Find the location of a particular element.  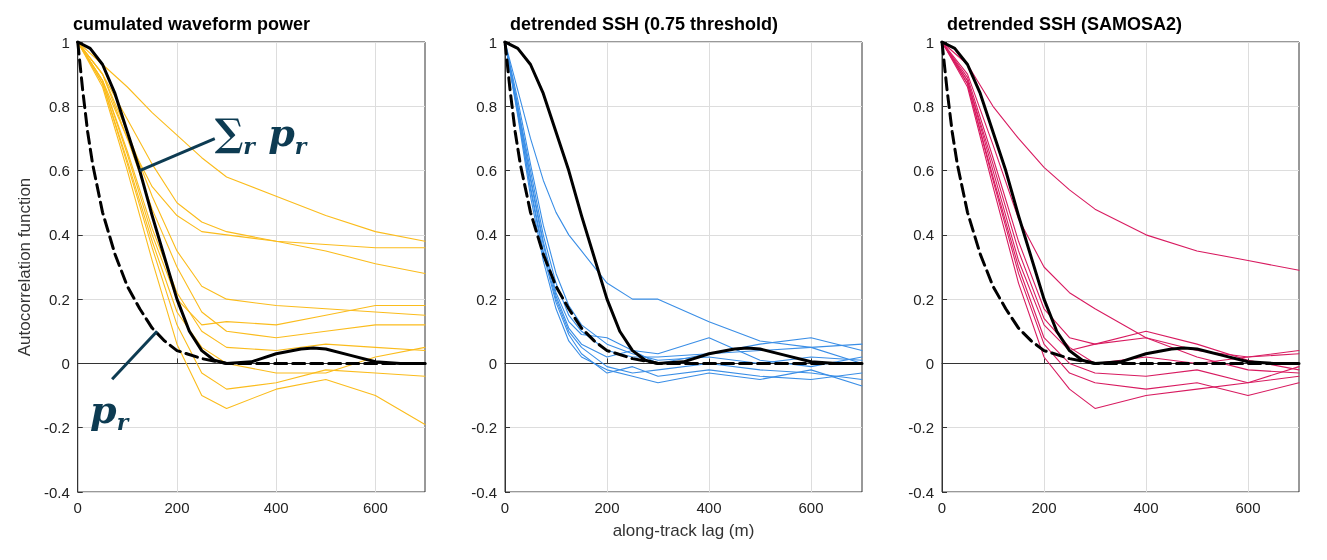

chart-title: detrended SSH (SAMOSA2) is located at coordinates (1065, 24).